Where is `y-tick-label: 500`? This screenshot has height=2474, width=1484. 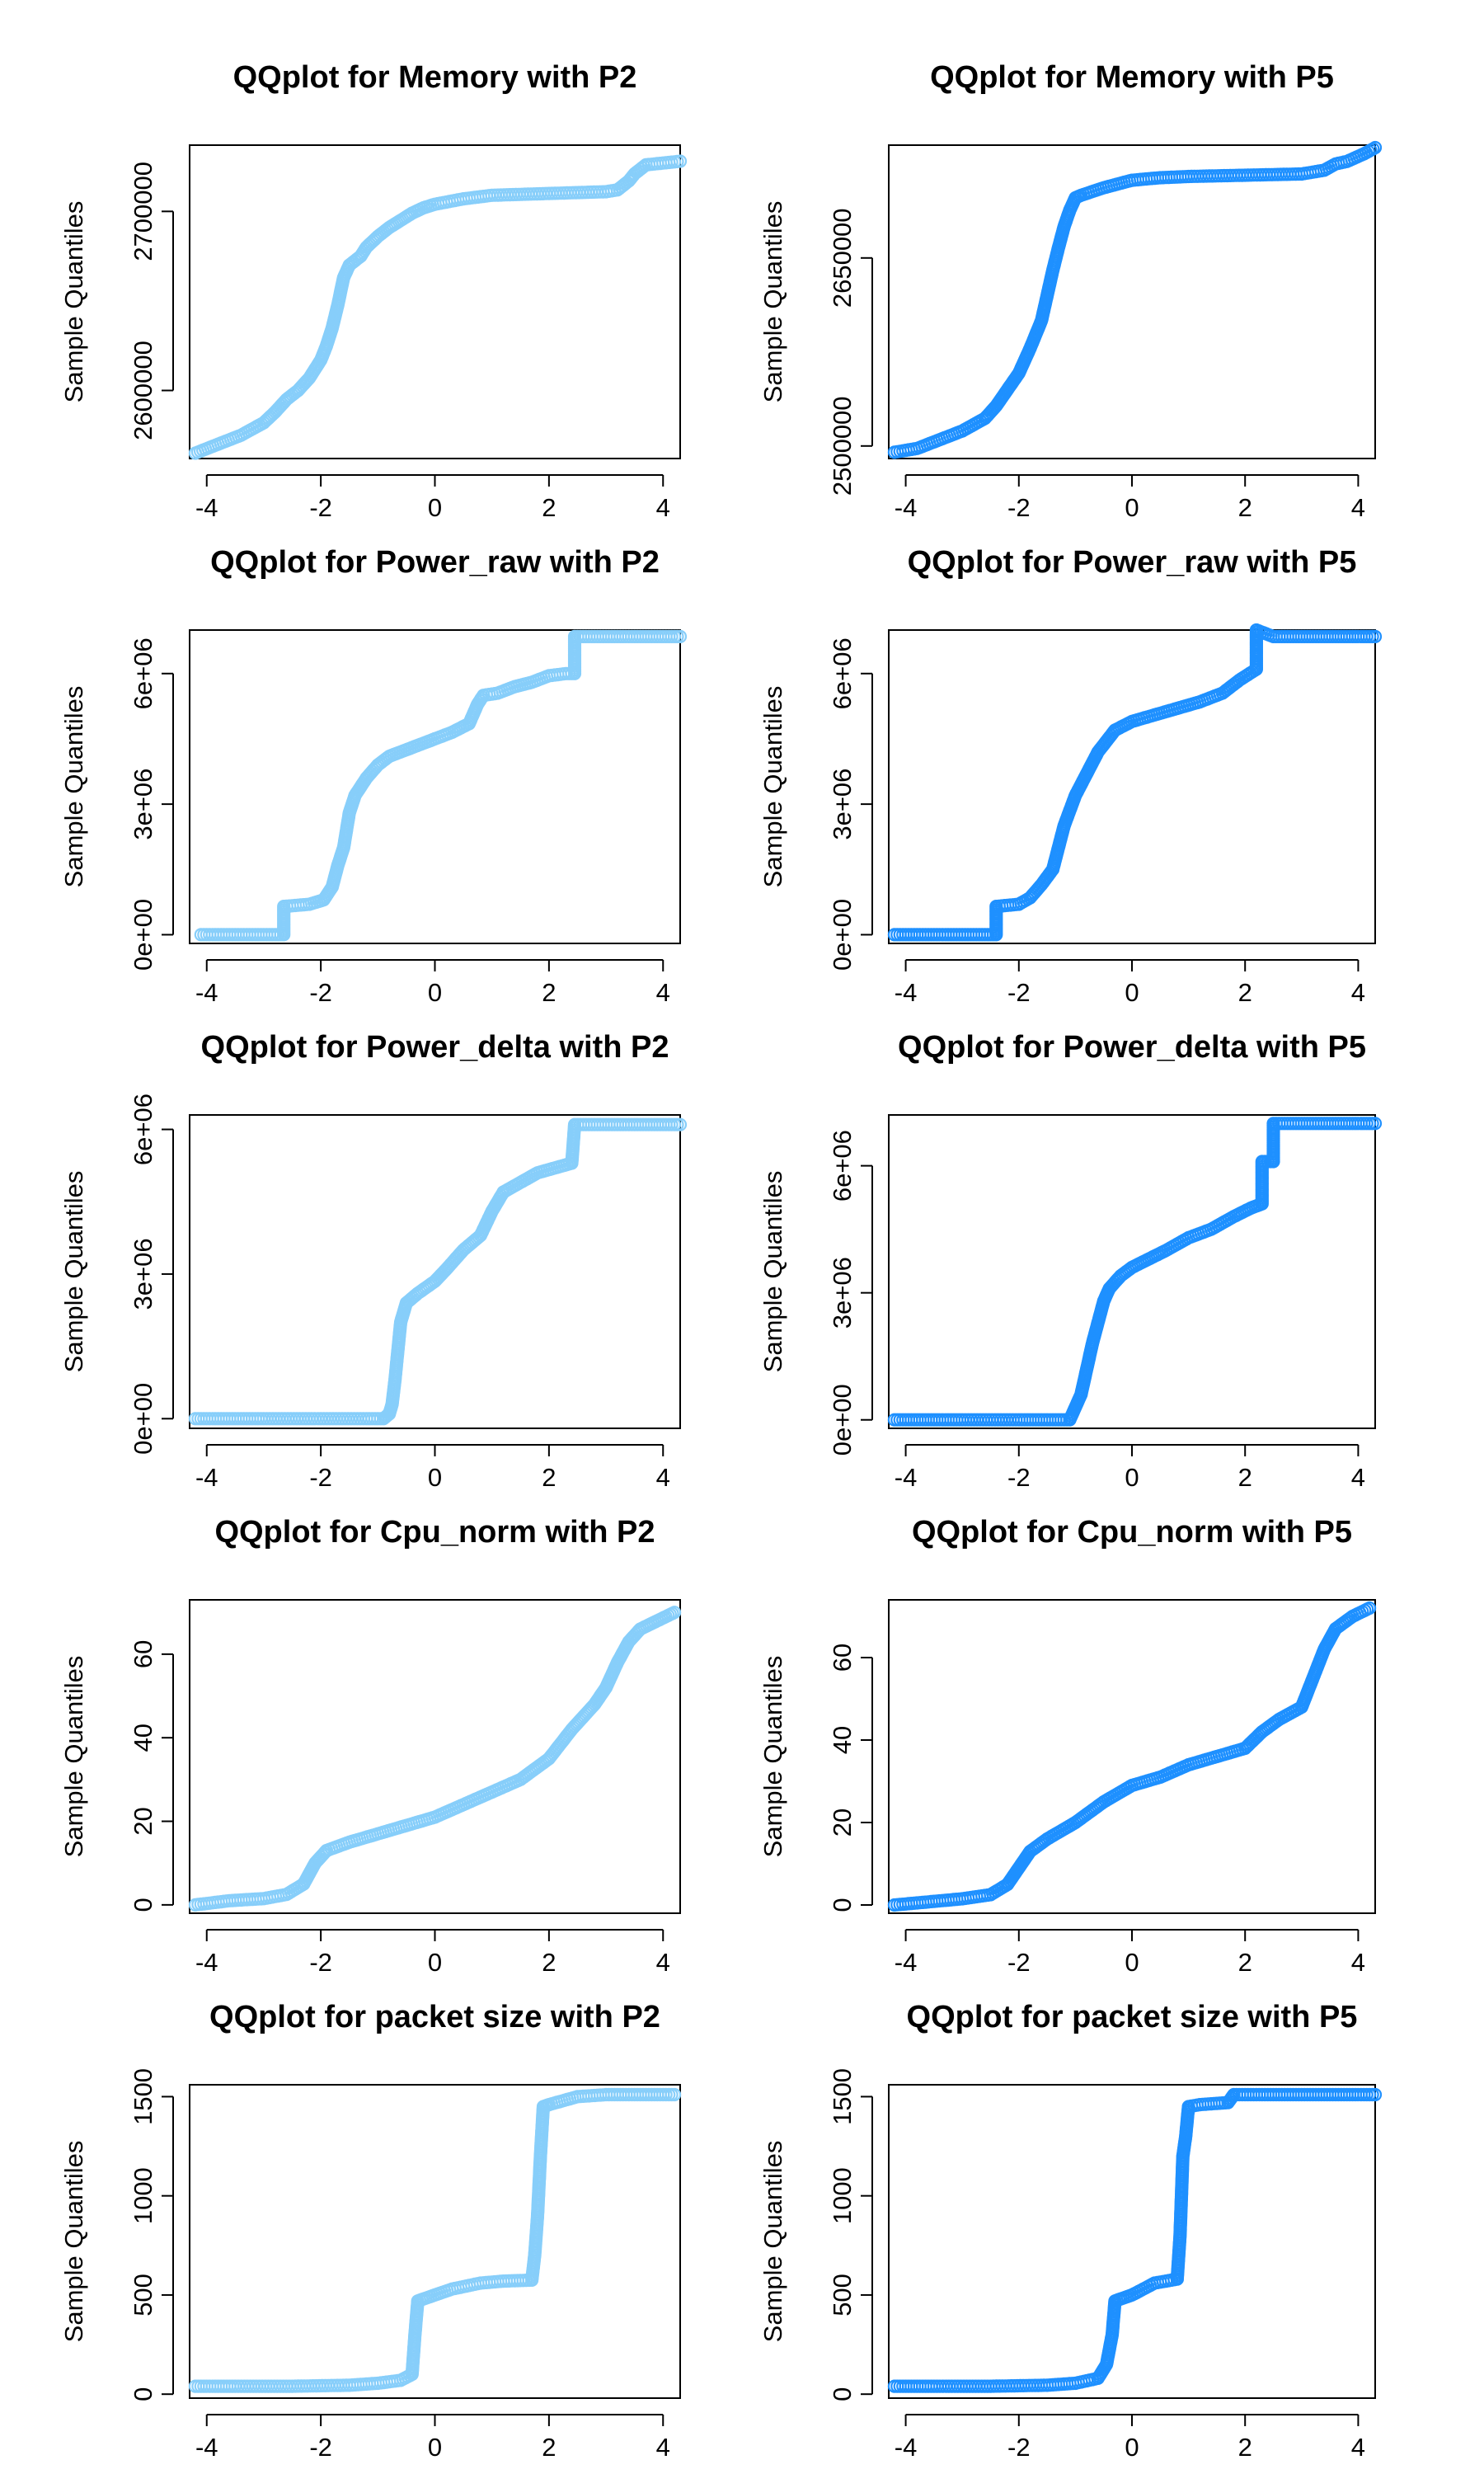 y-tick-label: 500 is located at coordinates (143, 2295).